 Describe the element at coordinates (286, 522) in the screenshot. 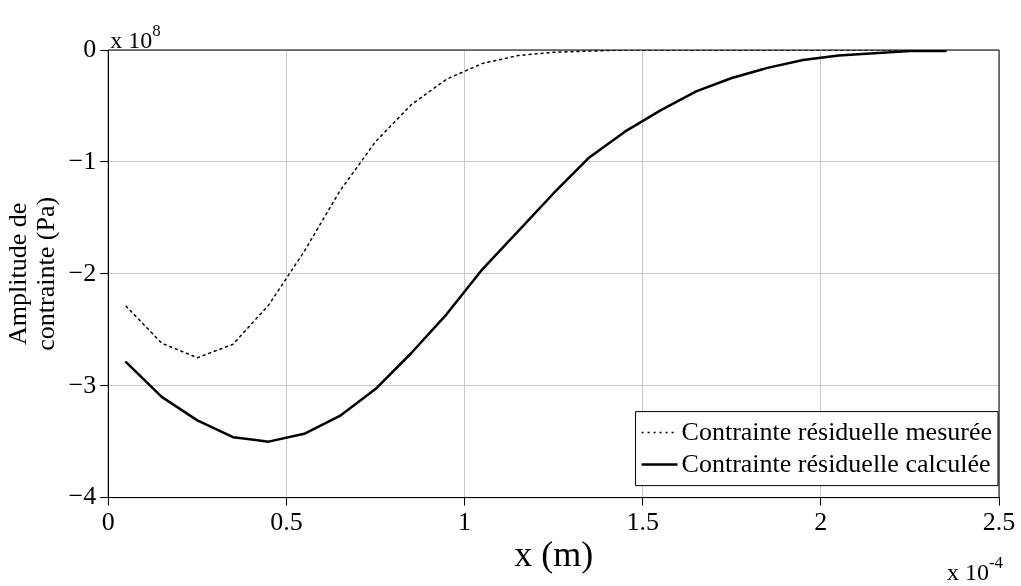

I see `x-tick-label: 0.5` at that location.